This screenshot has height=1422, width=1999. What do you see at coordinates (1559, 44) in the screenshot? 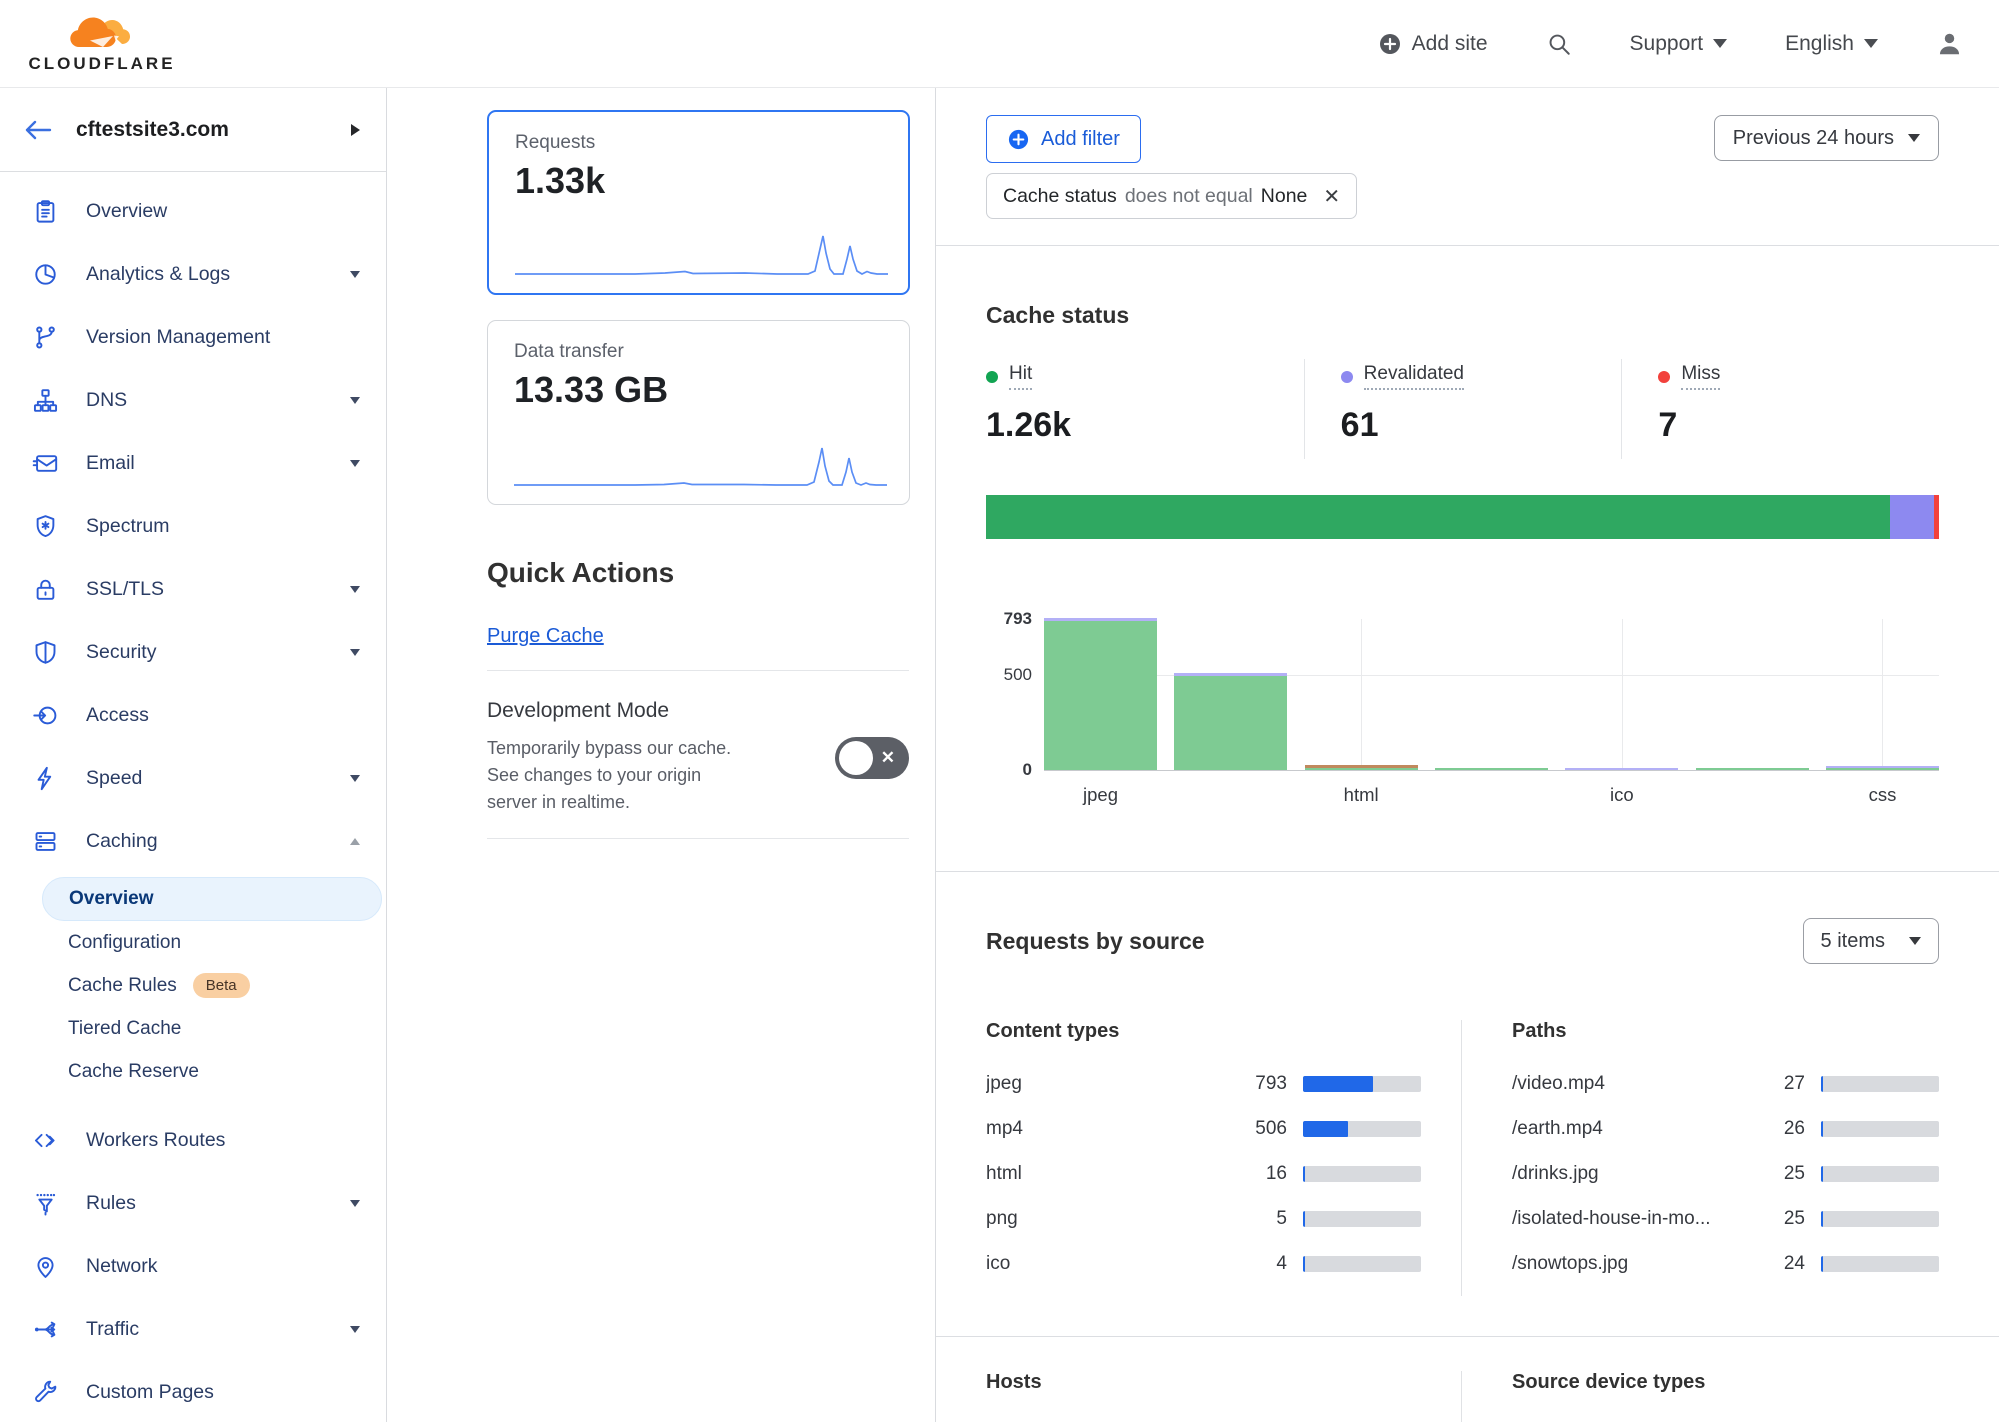
I see `search-button` at bounding box center [1559, 44].